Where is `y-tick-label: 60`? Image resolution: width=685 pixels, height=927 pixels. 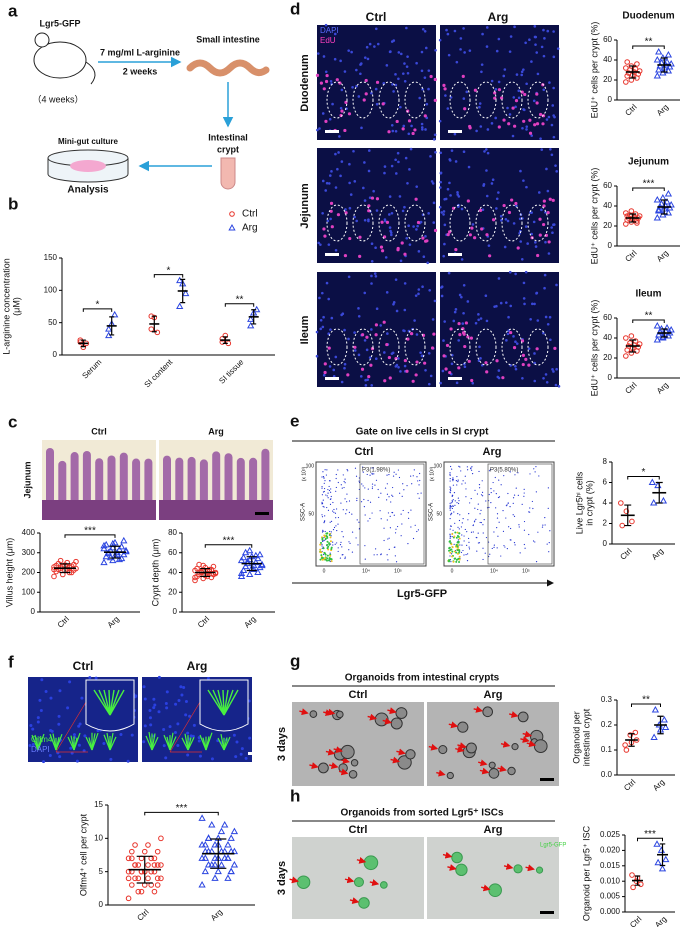 y-tick-label: 60 is located at coordinates (607, 185).